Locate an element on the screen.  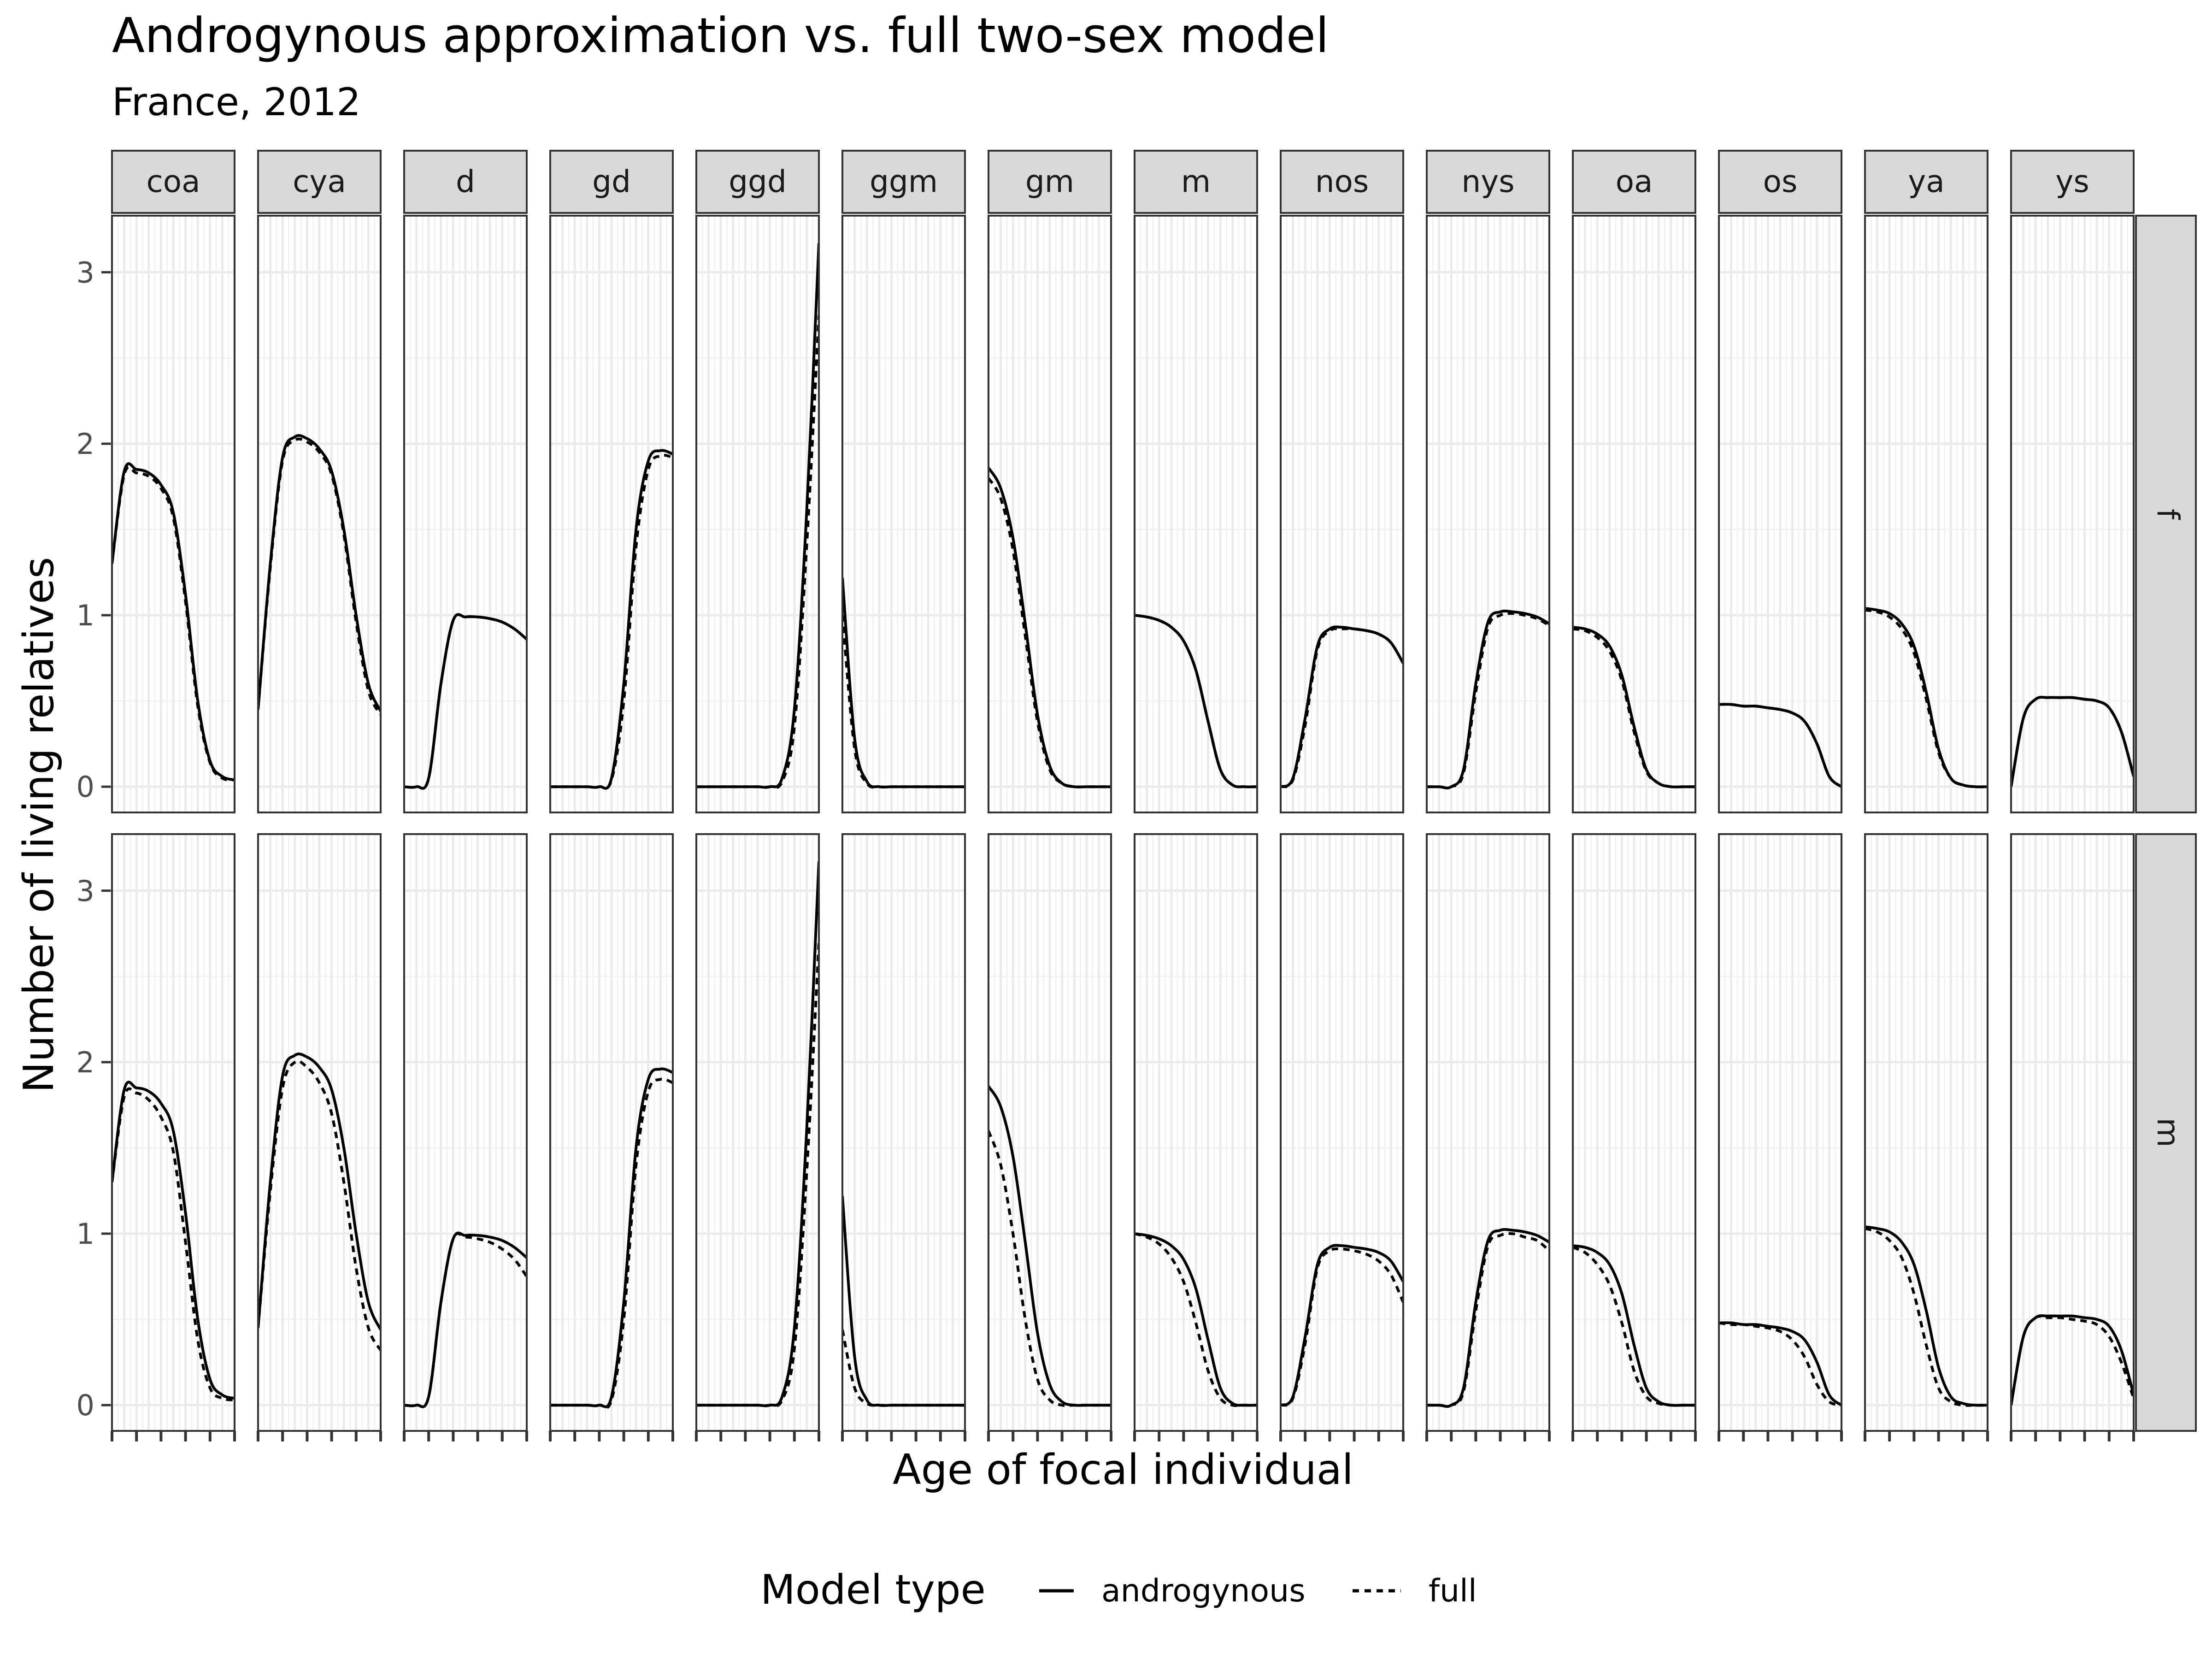
panel-gm-m is located at coordinates (1049, 1137).